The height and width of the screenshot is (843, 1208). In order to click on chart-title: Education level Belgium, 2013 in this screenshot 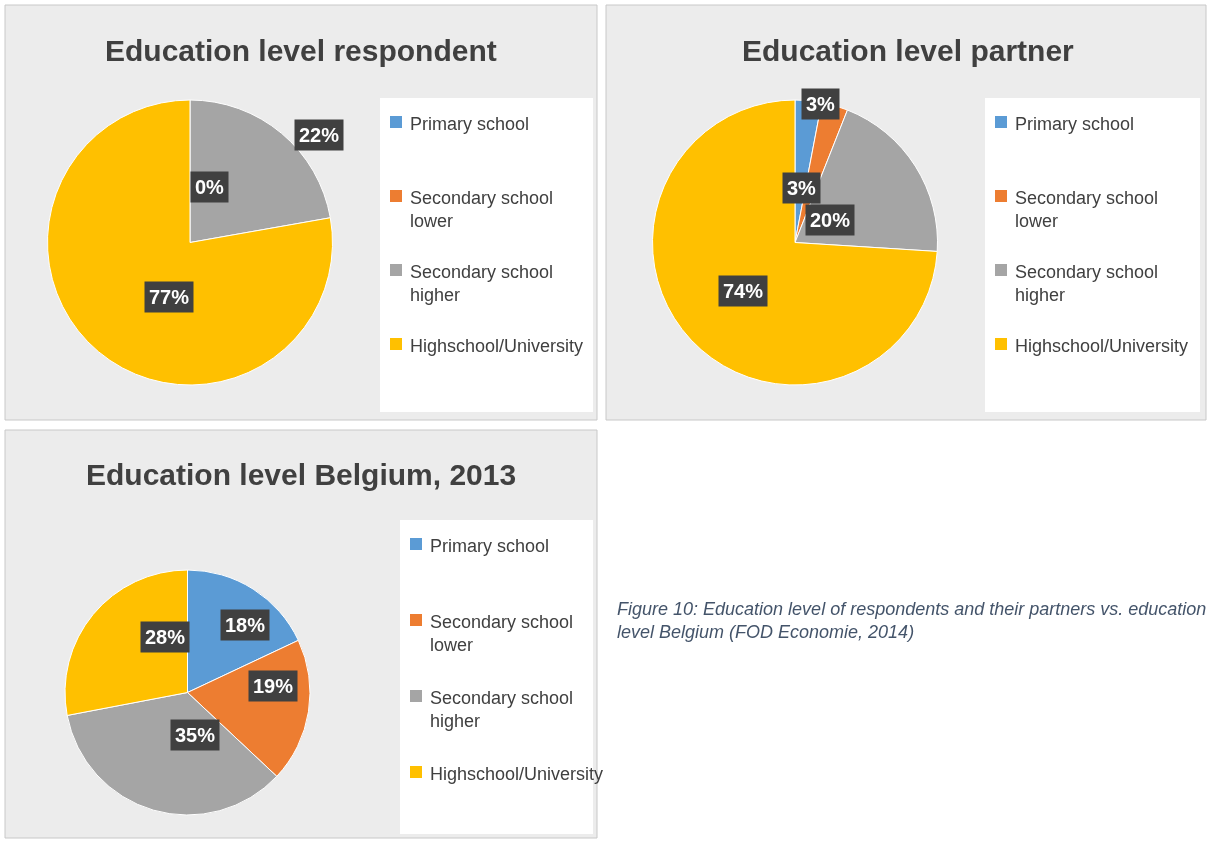, I will do `click(301, 474)`.